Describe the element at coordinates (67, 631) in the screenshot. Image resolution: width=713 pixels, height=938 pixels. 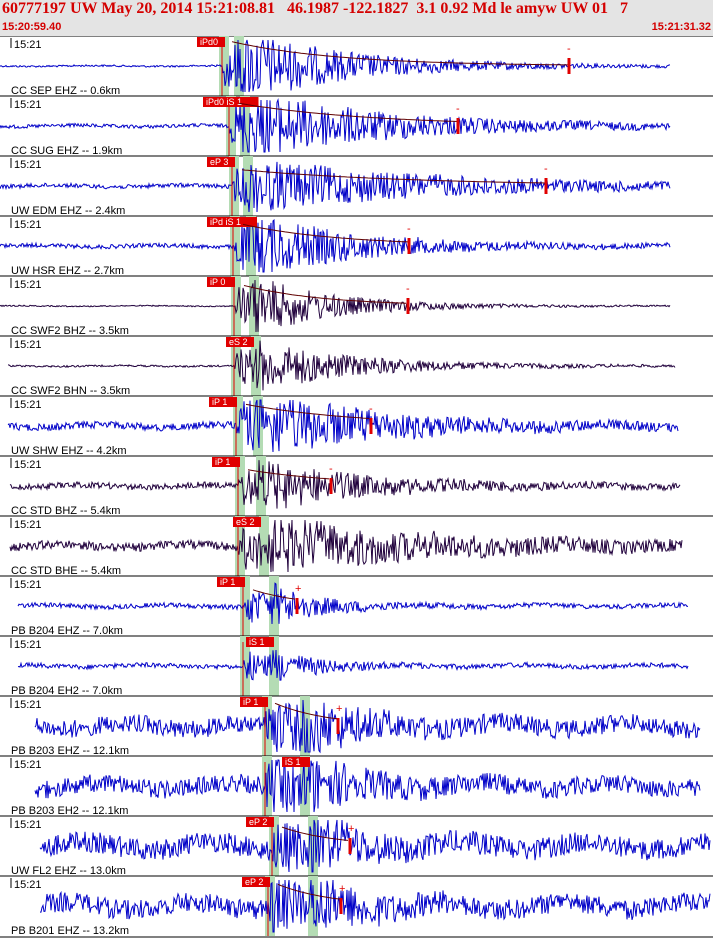
I see `station-label: PB B204 EHZ -- 7.0km` at that location.